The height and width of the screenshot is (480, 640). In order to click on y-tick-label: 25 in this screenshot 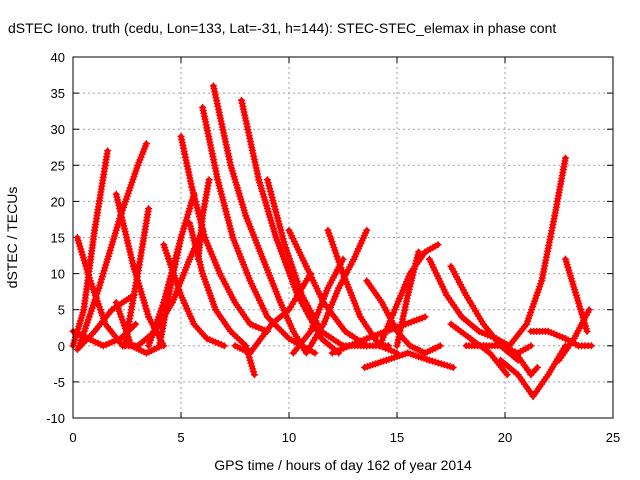, I will do `click(58, 165)`.